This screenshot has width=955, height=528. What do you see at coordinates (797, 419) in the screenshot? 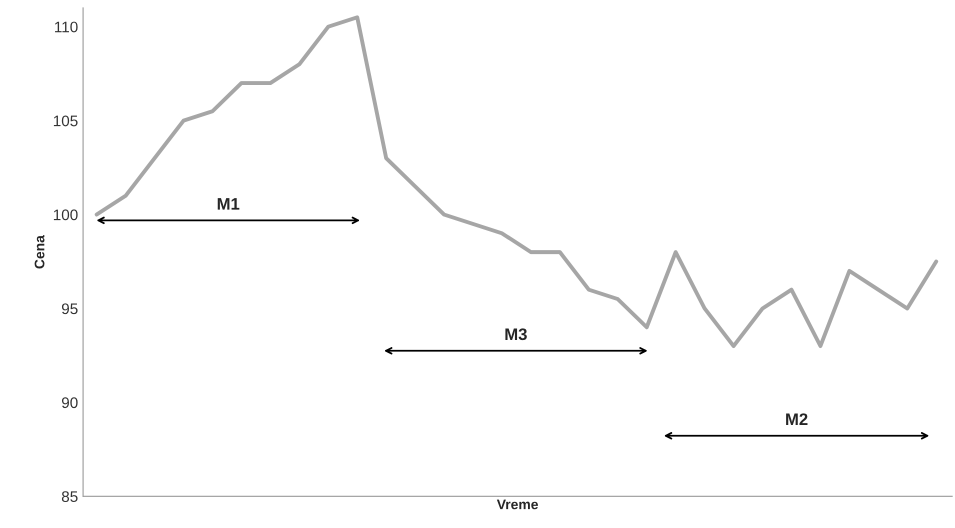
I see `annotation: M2` at bounding box center [797, 419].